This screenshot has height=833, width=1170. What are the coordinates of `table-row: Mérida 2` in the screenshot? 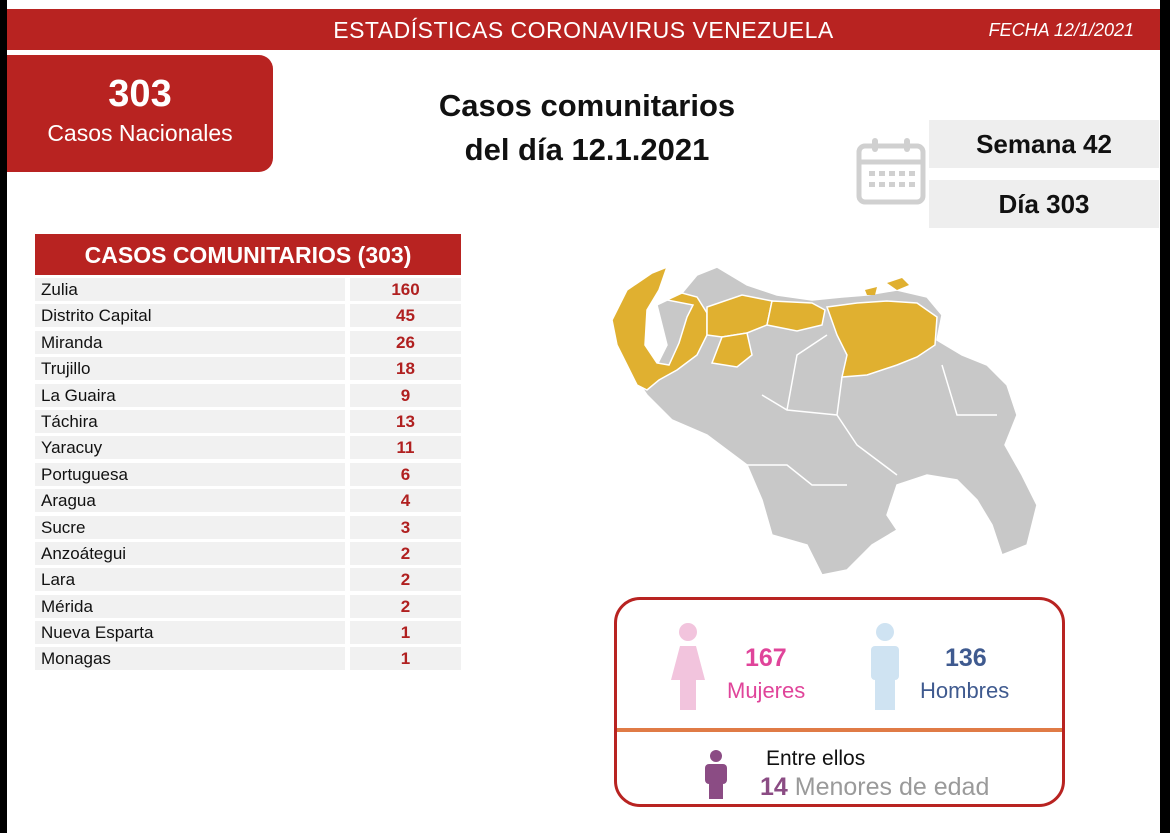 It's located at (248, 605).